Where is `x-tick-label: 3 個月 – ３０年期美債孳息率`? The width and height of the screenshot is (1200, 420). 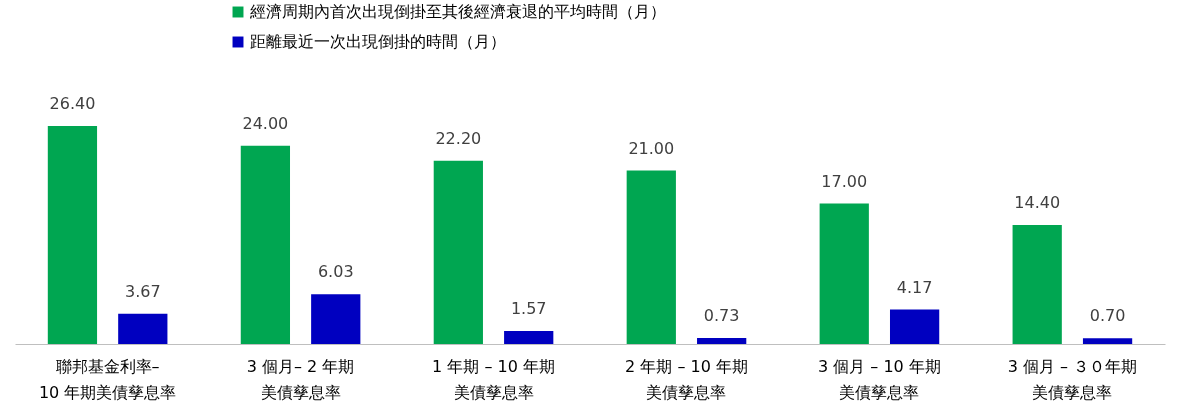
x-tick-label: 3 個月 – ３０年期美債孳息率 is located at coordinates (1072, 379).